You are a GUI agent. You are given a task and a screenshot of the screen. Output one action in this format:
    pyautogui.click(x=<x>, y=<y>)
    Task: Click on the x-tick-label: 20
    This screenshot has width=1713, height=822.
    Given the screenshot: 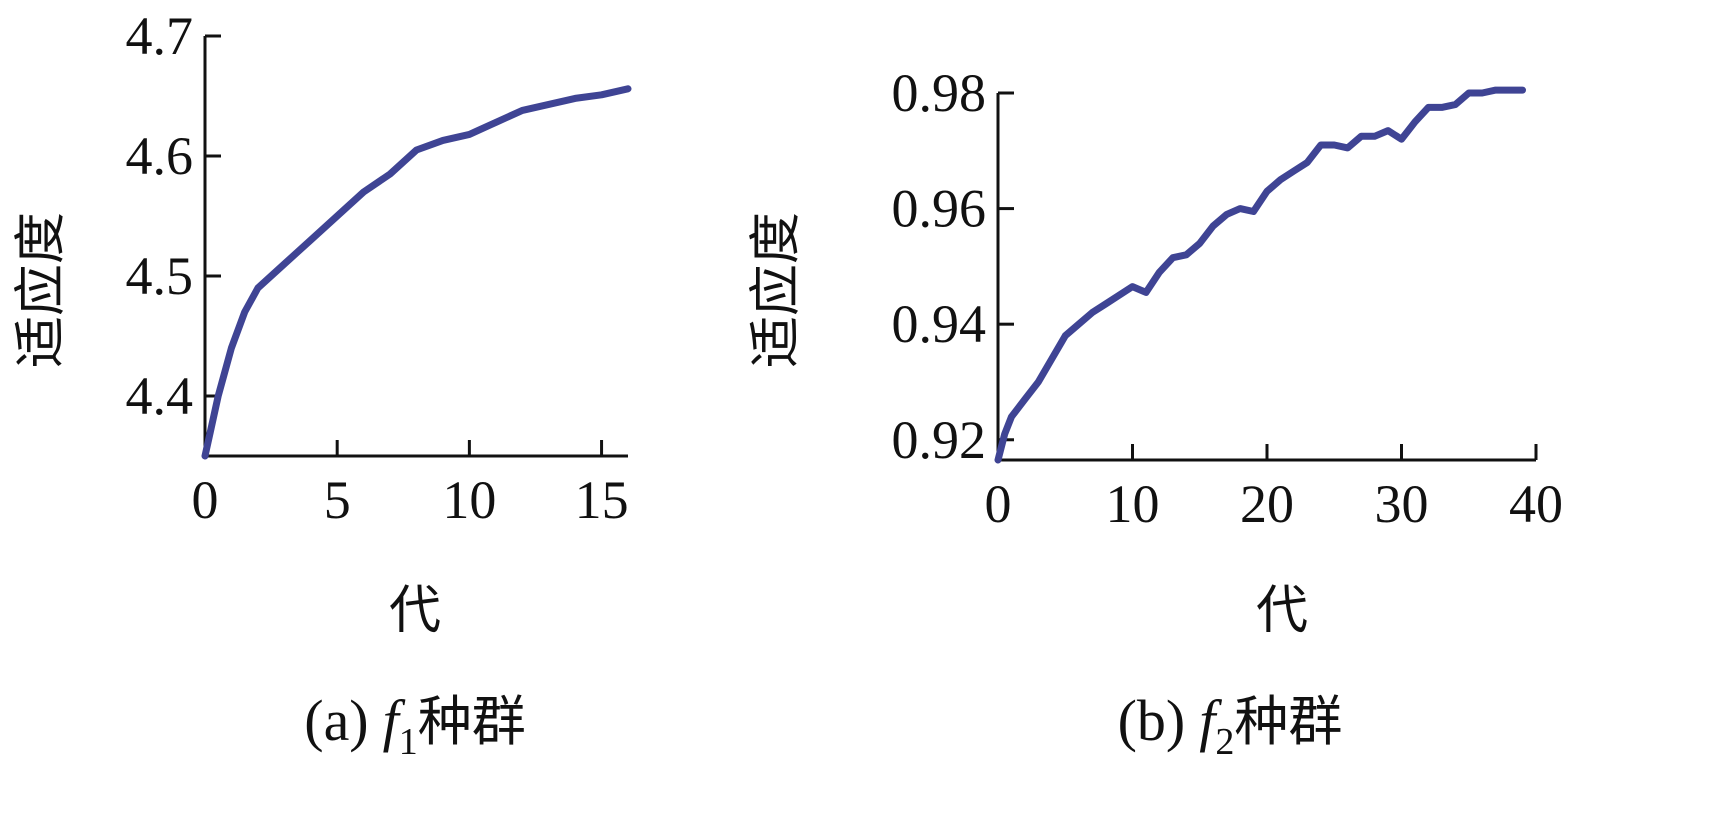 What is the action you would take?
    pyautogui.click(x=1267, y=504)
    